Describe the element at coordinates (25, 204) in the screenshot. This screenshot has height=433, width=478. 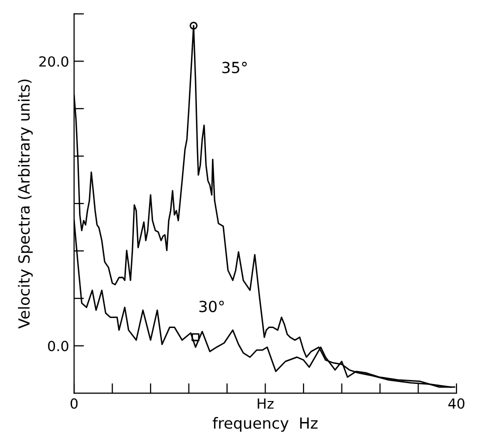
I see `y-axis-title: Velocity Spectra (Arbitrary units)` at that location.